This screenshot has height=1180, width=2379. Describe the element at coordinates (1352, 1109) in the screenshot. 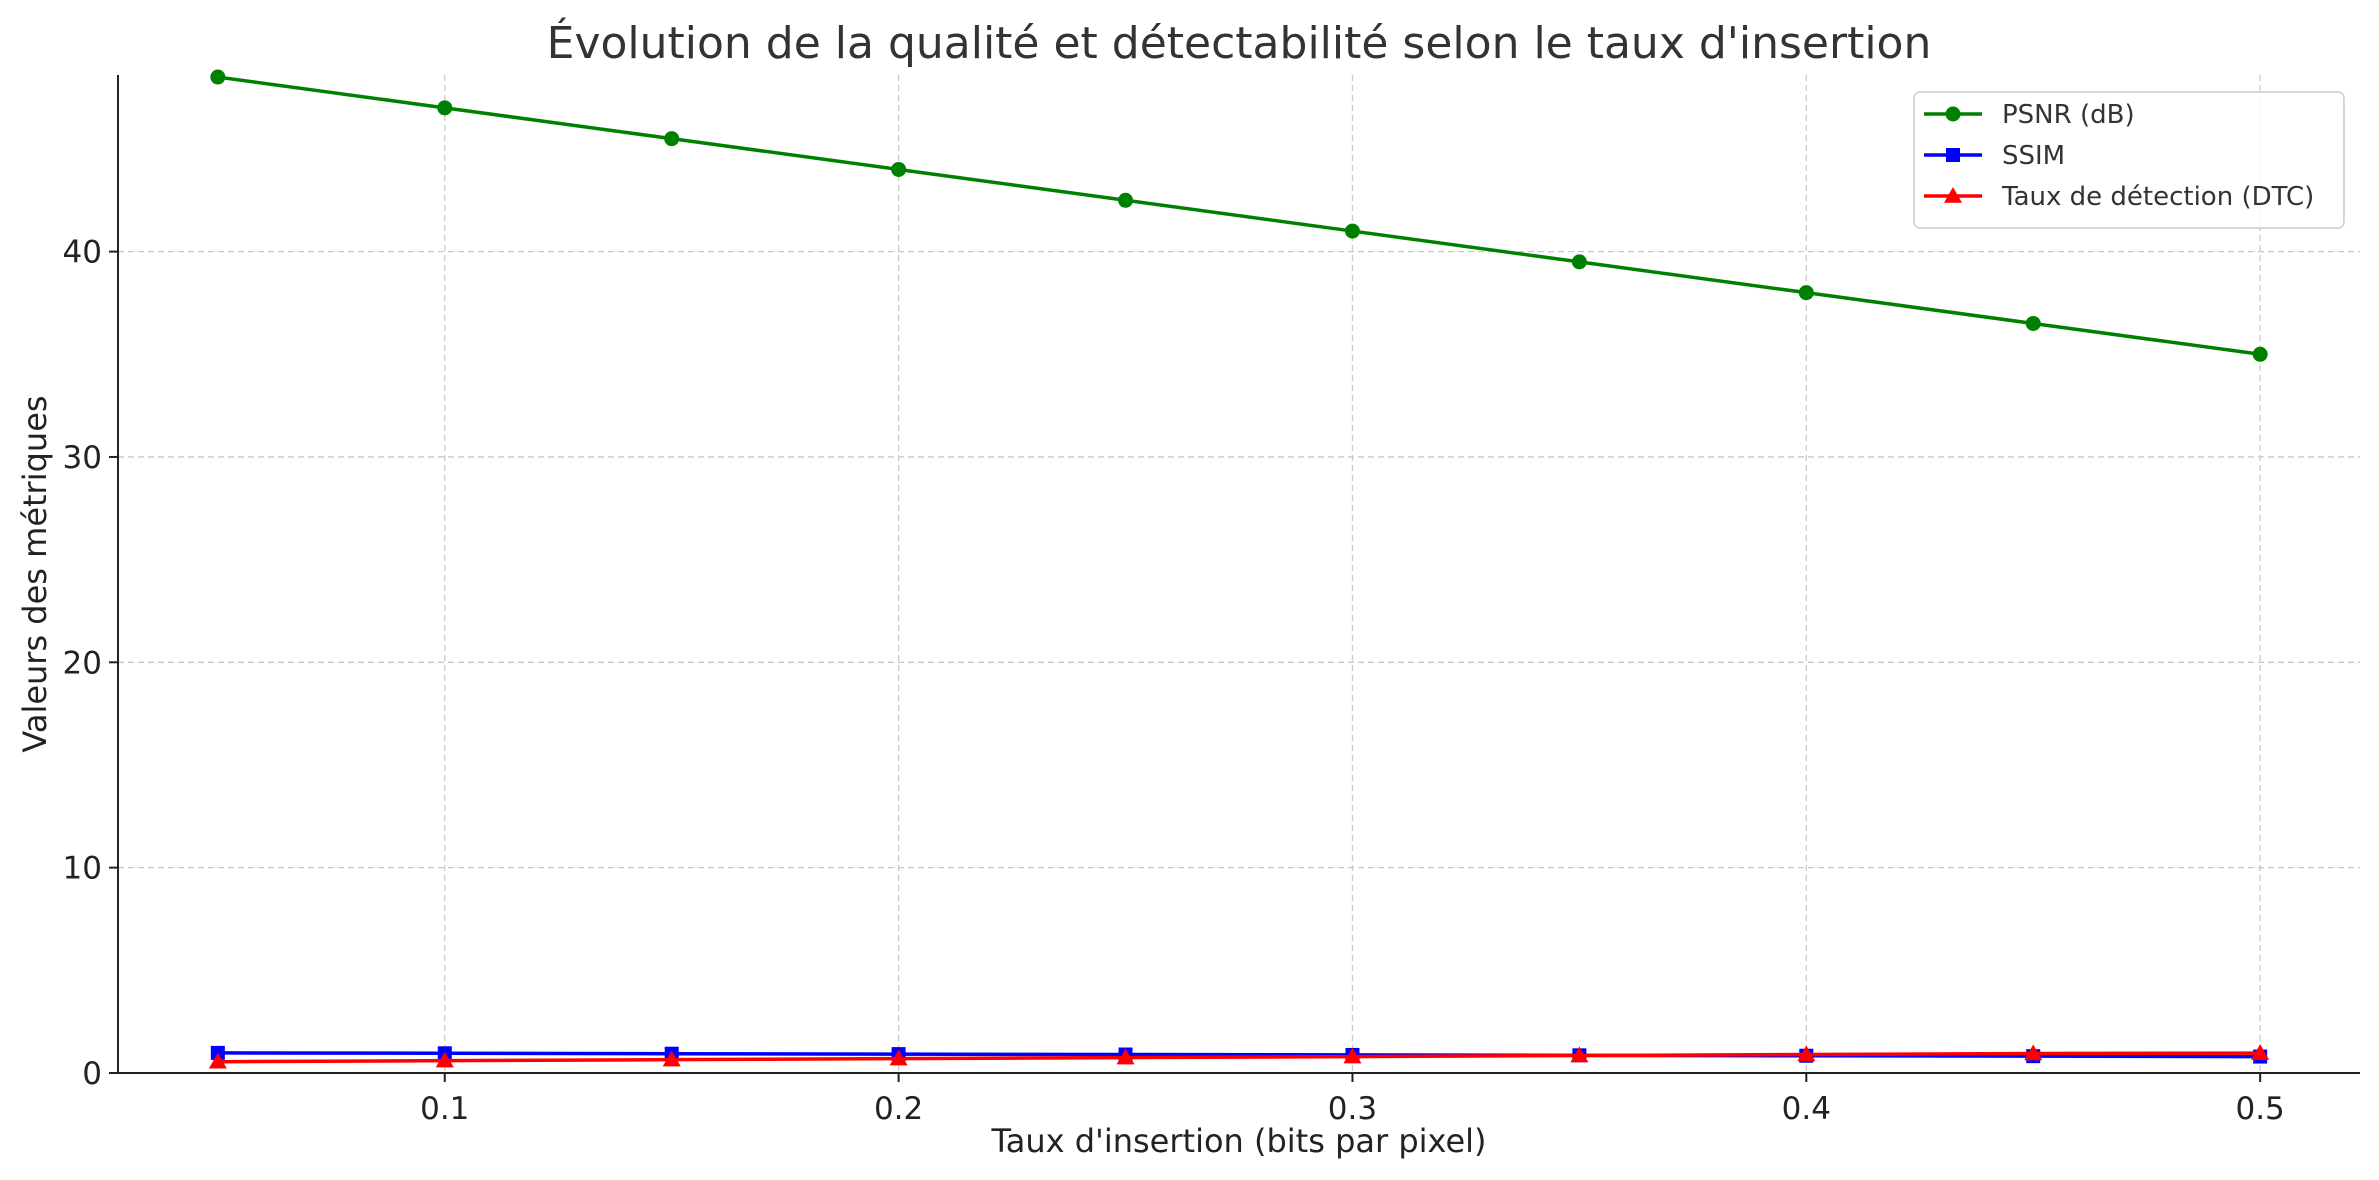

I see `x-tick-label: 0.3` at that location.